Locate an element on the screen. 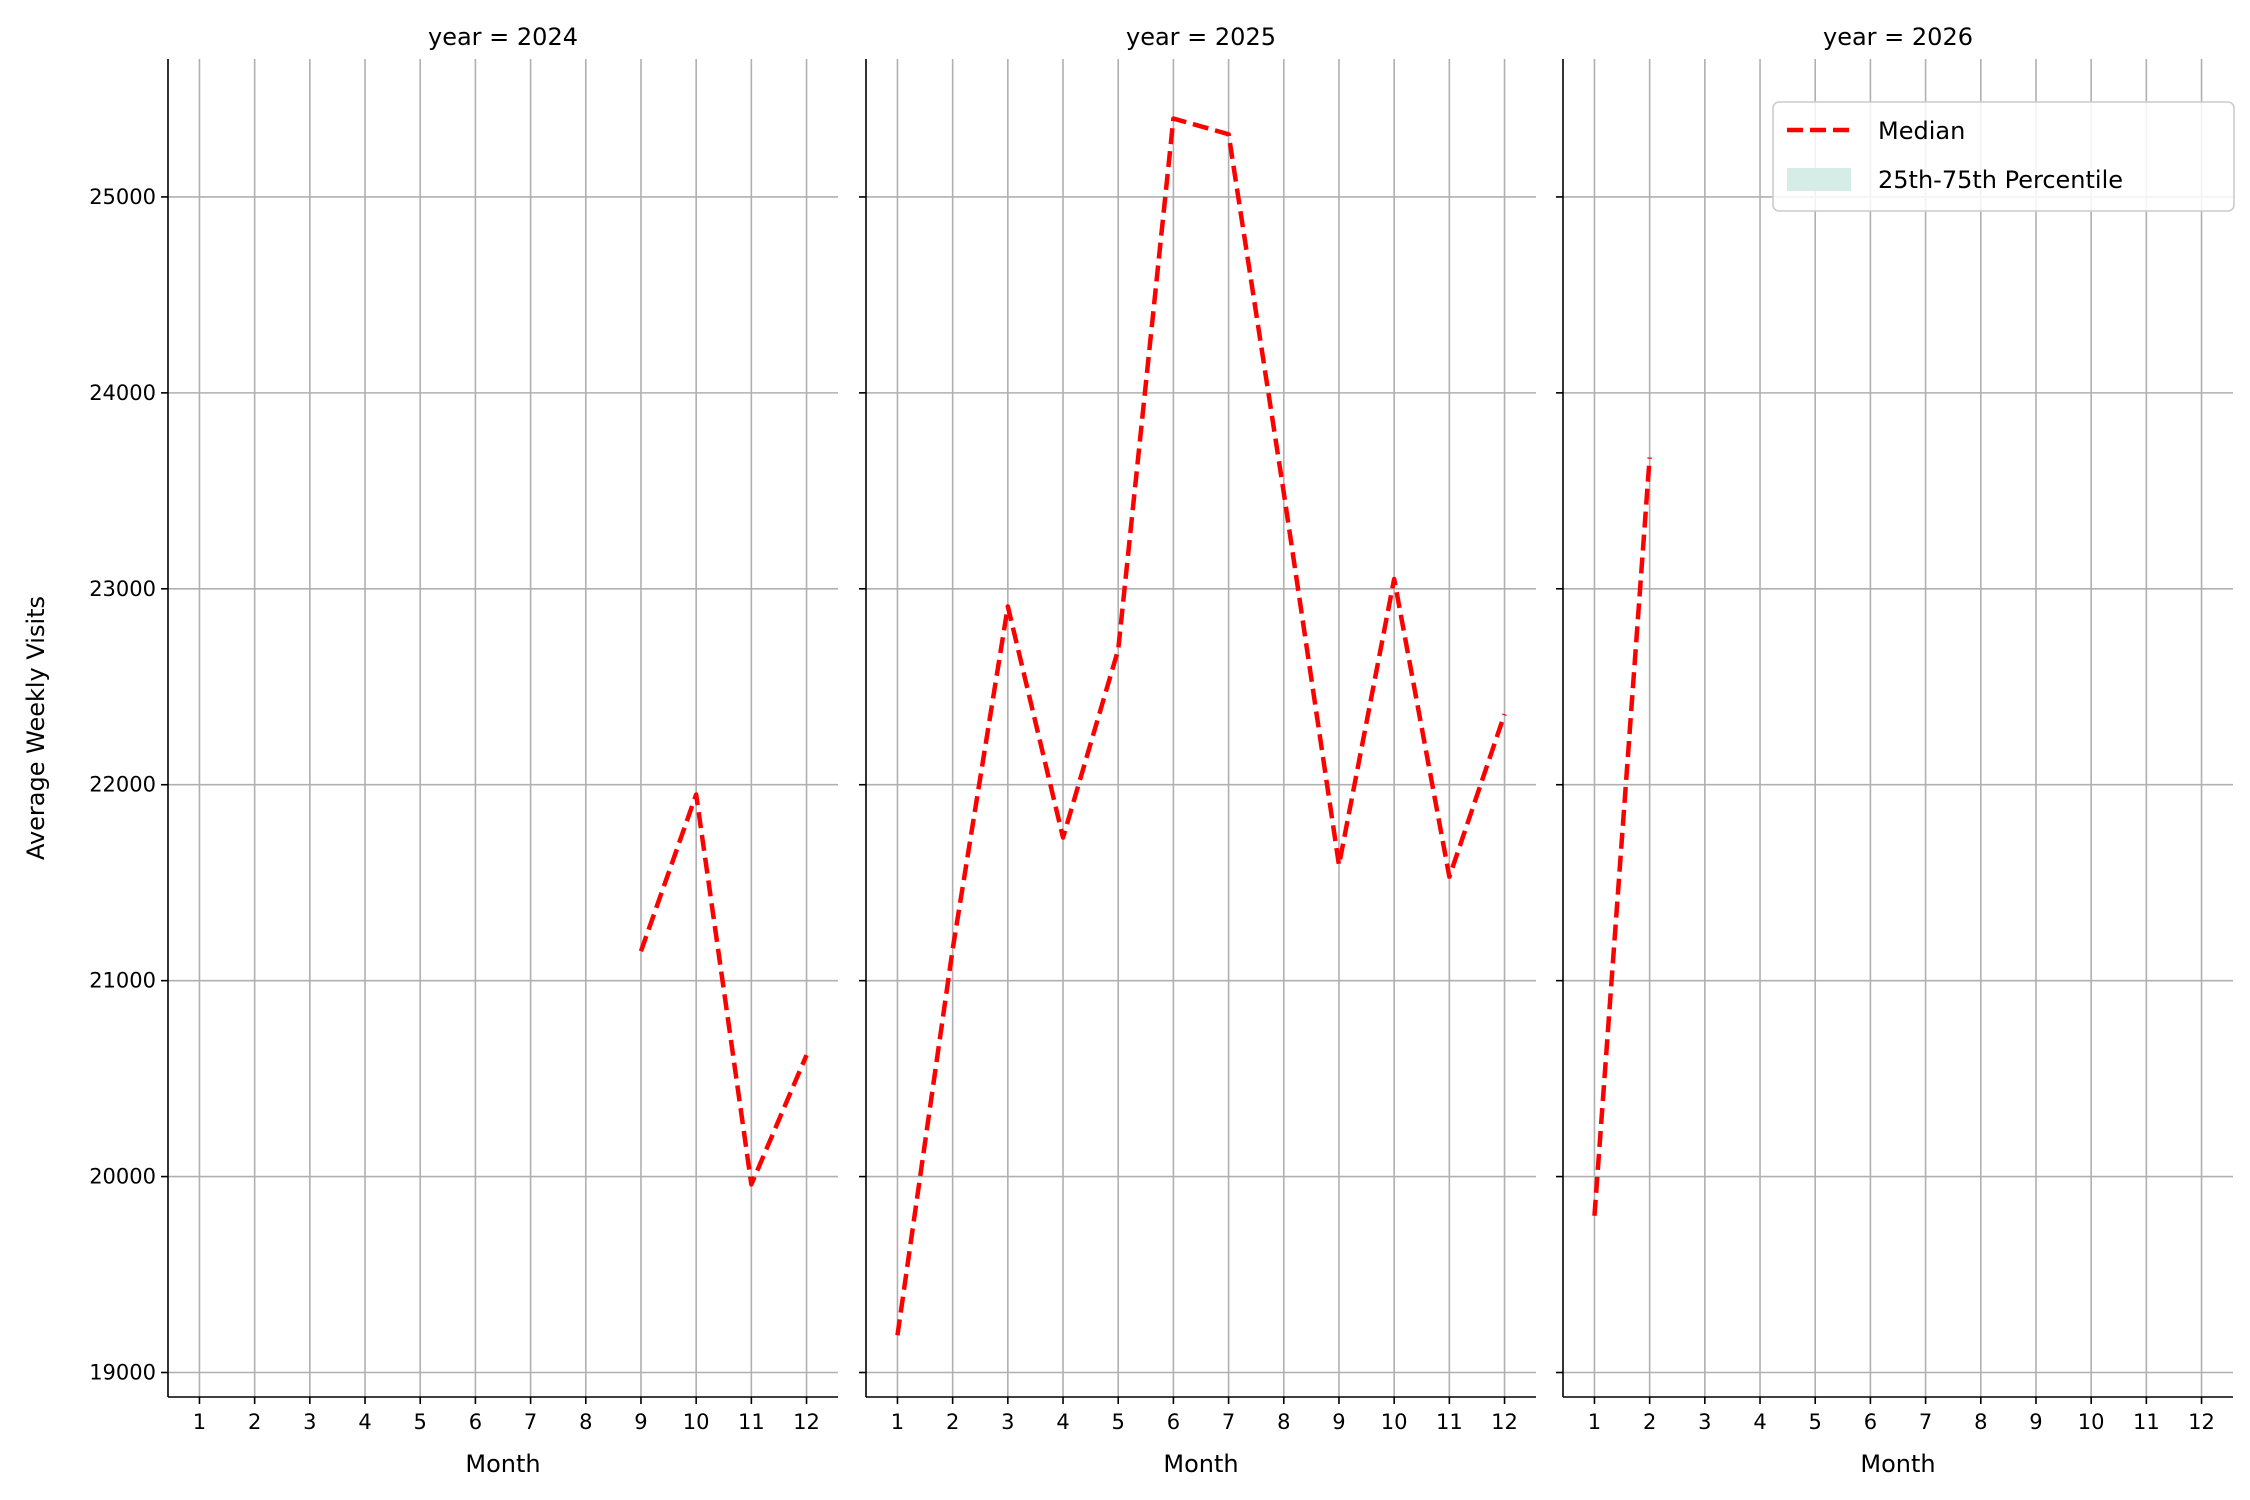  legend-percentile-label: 25th-75th Percentile is located at coordinates (2000, 180).